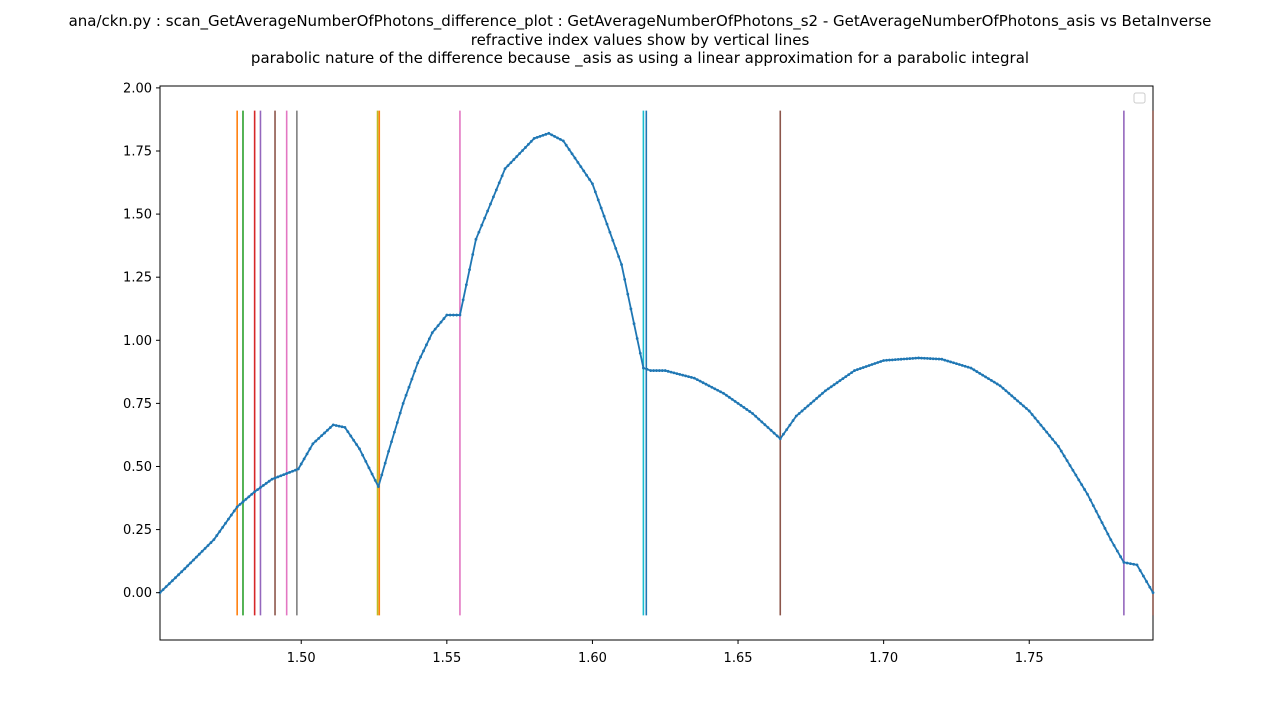 The height and width of the screenshot is (720, 1280). Describe the element at coordinates (137, 593) in the screenshot. I see `y-tick-label: 0.00` at that location.